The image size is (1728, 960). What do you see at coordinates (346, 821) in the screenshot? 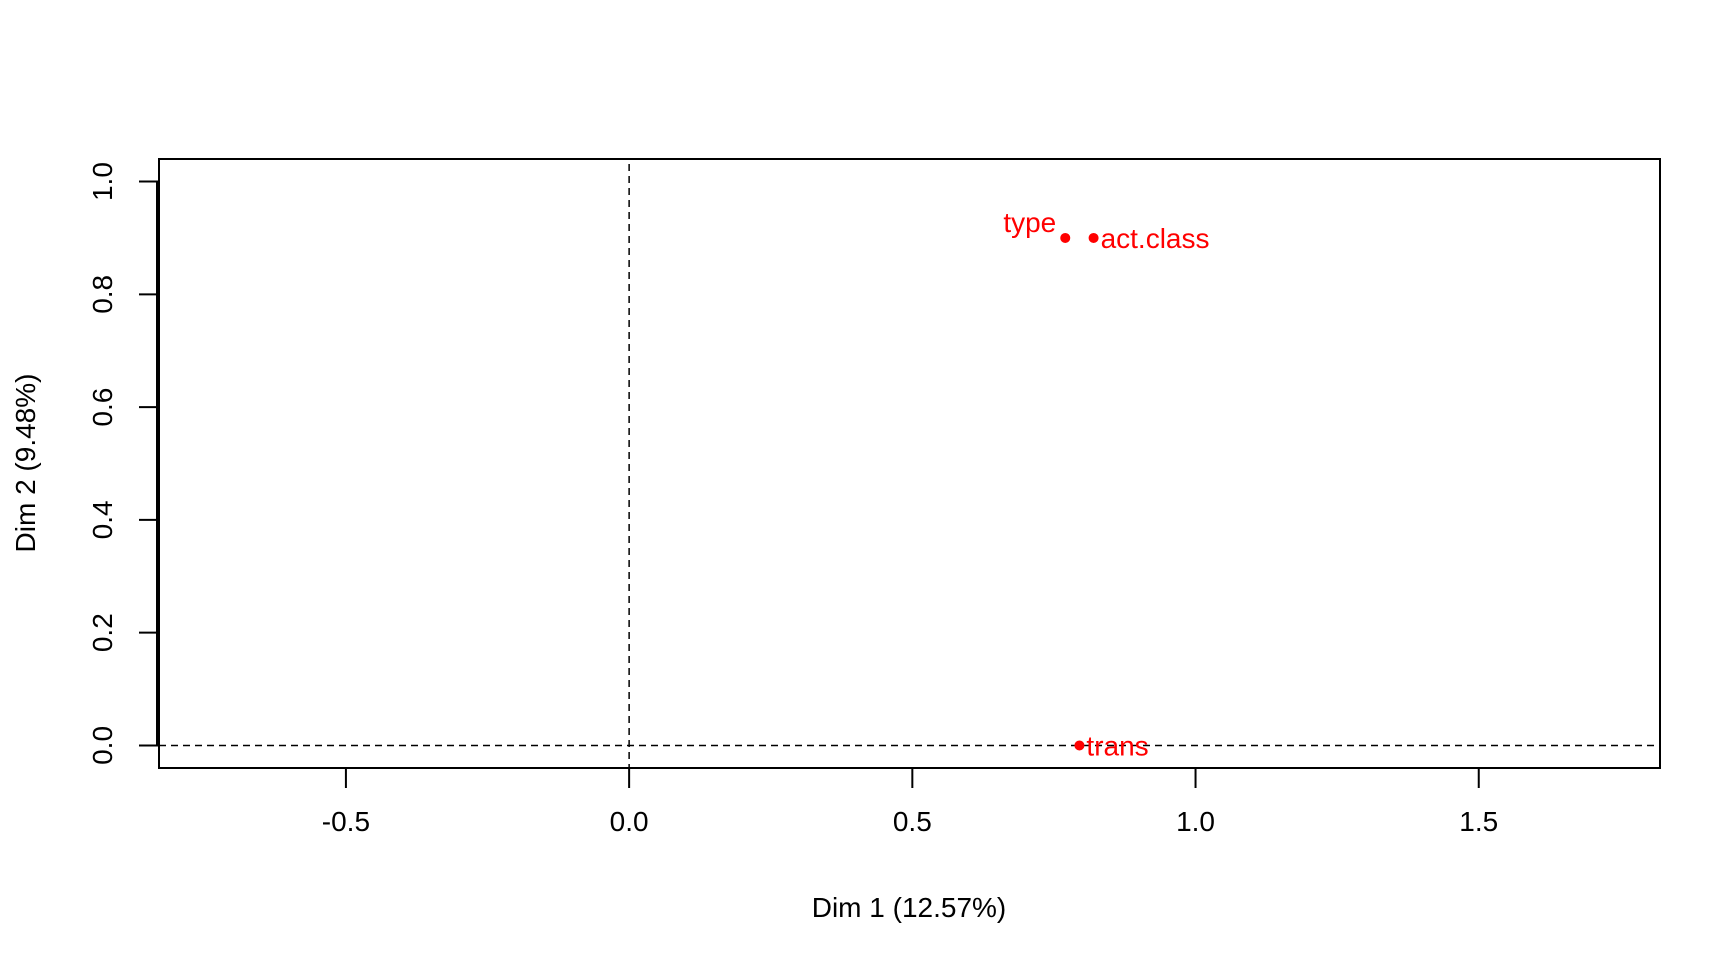
I see `x-tick-label: -0.5` at bounding box center [346, 821].